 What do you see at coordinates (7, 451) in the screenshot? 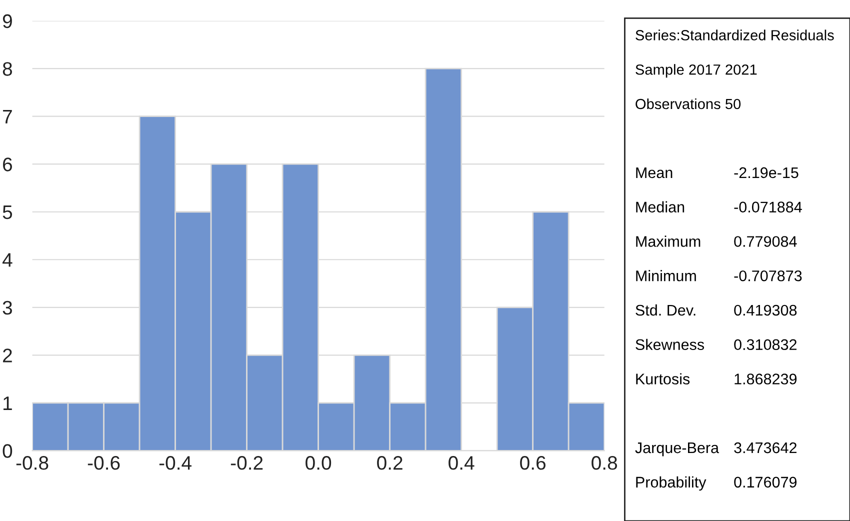
I see `y-tick-label: 0` at bounding box center [7, 451].